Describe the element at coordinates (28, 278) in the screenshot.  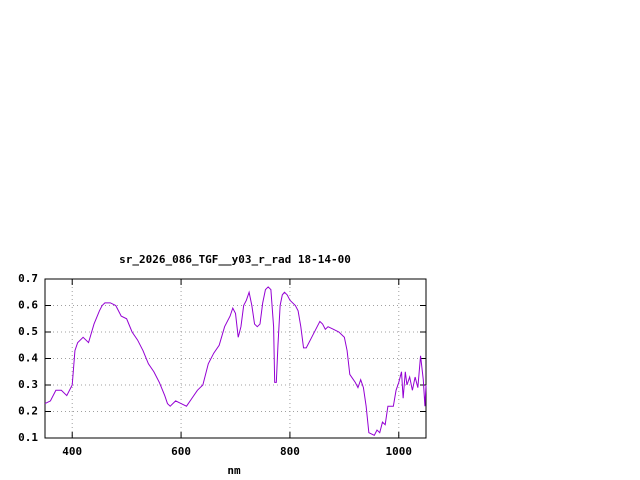
I see `y-tick-label: 0.7` at that location.